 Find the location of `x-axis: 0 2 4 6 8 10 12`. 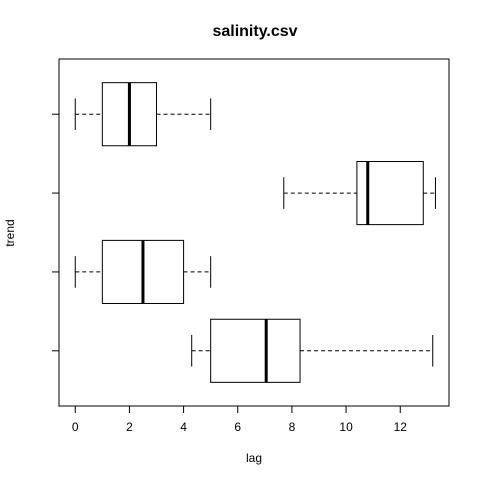

x-axis: 0 2 4 6 8 10 12 is located at coordinates (240, 419).